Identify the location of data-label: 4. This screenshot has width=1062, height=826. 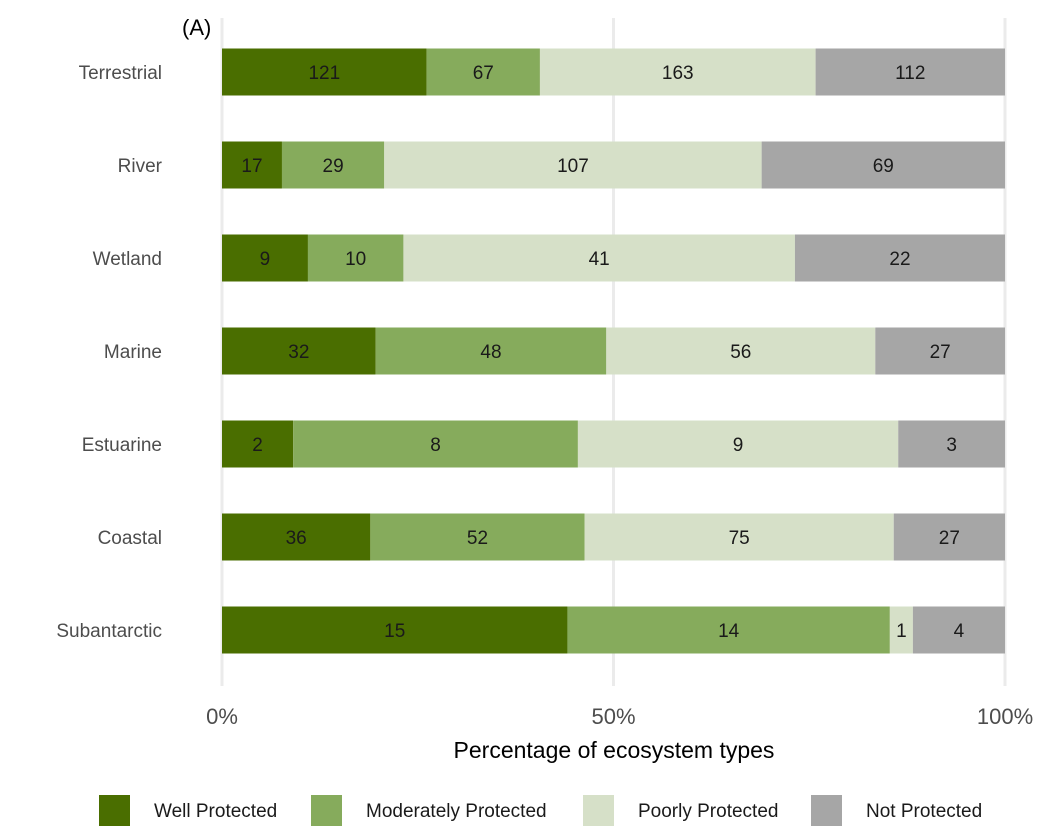
(959, 631).